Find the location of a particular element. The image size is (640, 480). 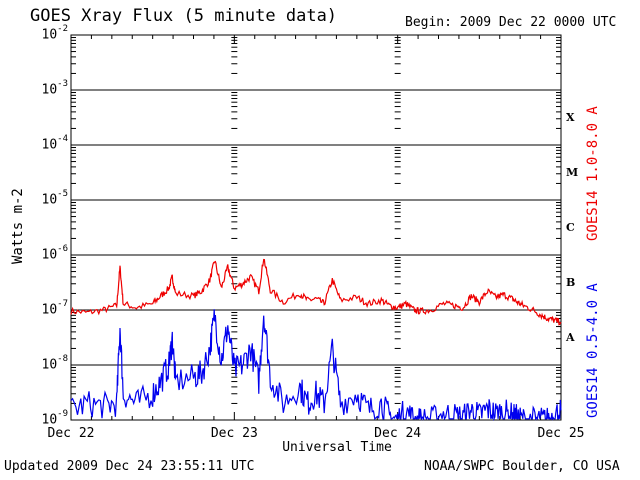

flare-class-label: B is located at coordinates (571, 282).